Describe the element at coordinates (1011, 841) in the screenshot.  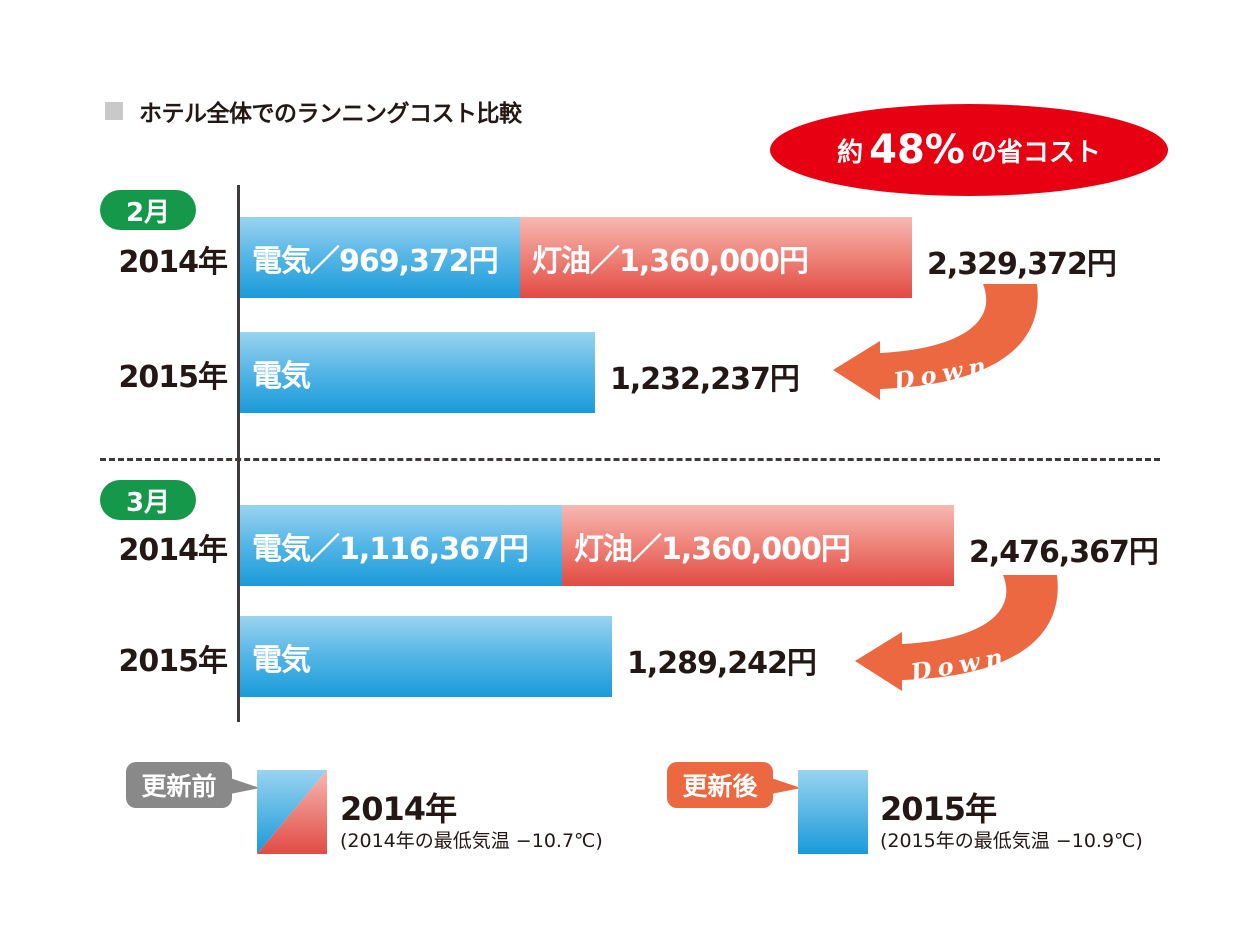
I see `legend-after-note: (2015年の最低気温 −10.9℃)` at that location.